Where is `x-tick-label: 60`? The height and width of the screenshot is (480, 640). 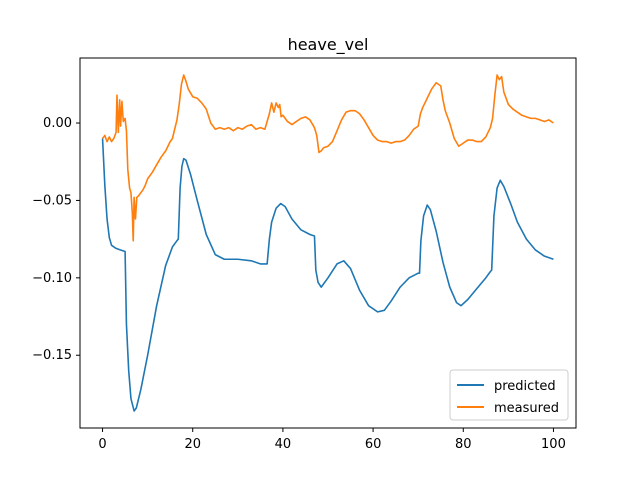
x-tick-label: 60 is located at coordinates (373, 444).